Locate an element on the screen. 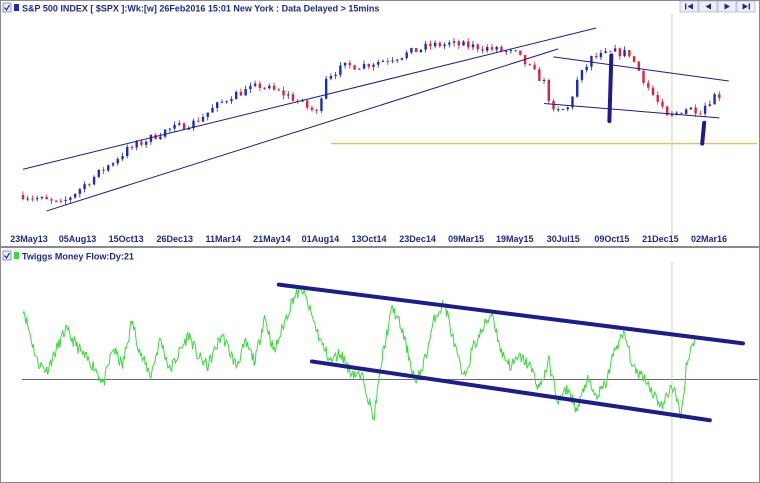 The image size is (760, 483). date-tick-label: 23Dec14 is located at coordinates (417, 239).